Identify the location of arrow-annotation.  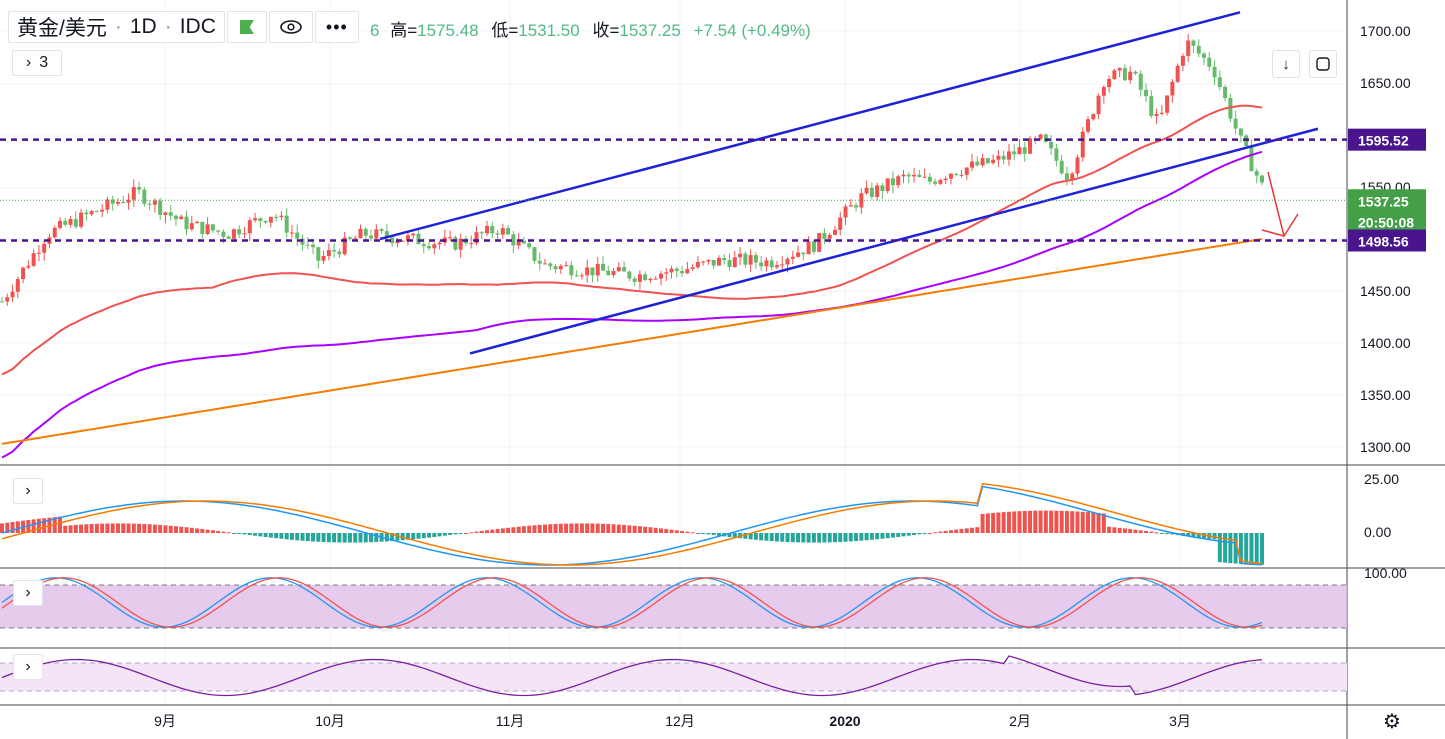
(1273, 233).